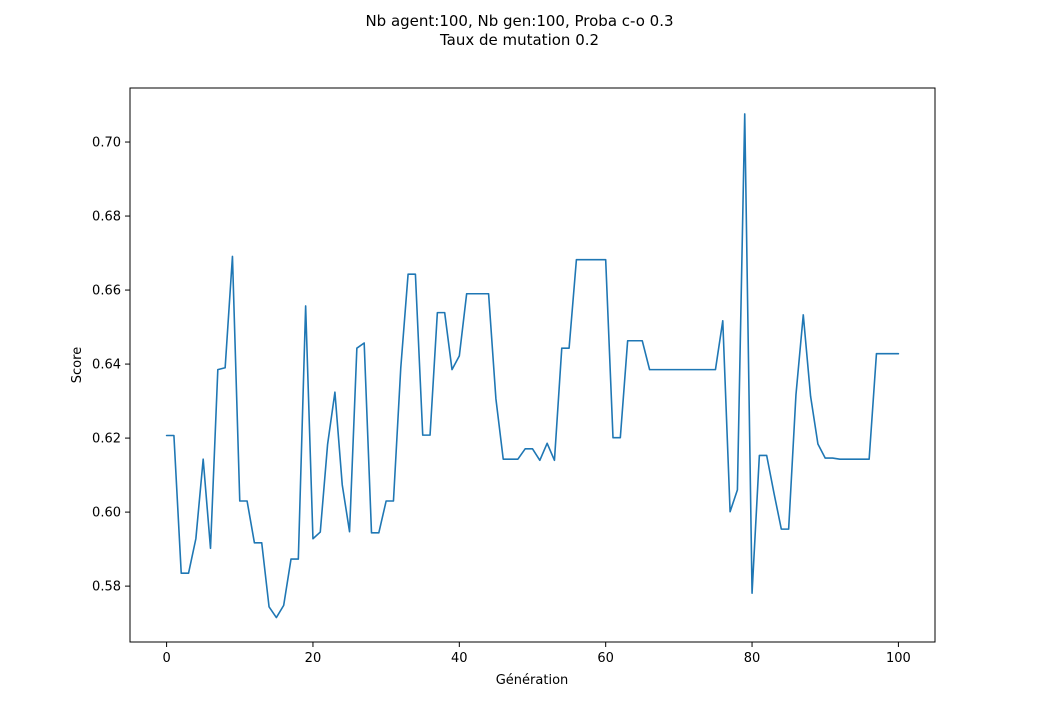 This screenshot has width=1039, height=723. What do you see at coordinates (519, 21) in the screenshot?
I see `chart-title-line-1: Nb agent:100, Nb gen:100, Proba c-o 0.3` at bounding box center [519, 21].